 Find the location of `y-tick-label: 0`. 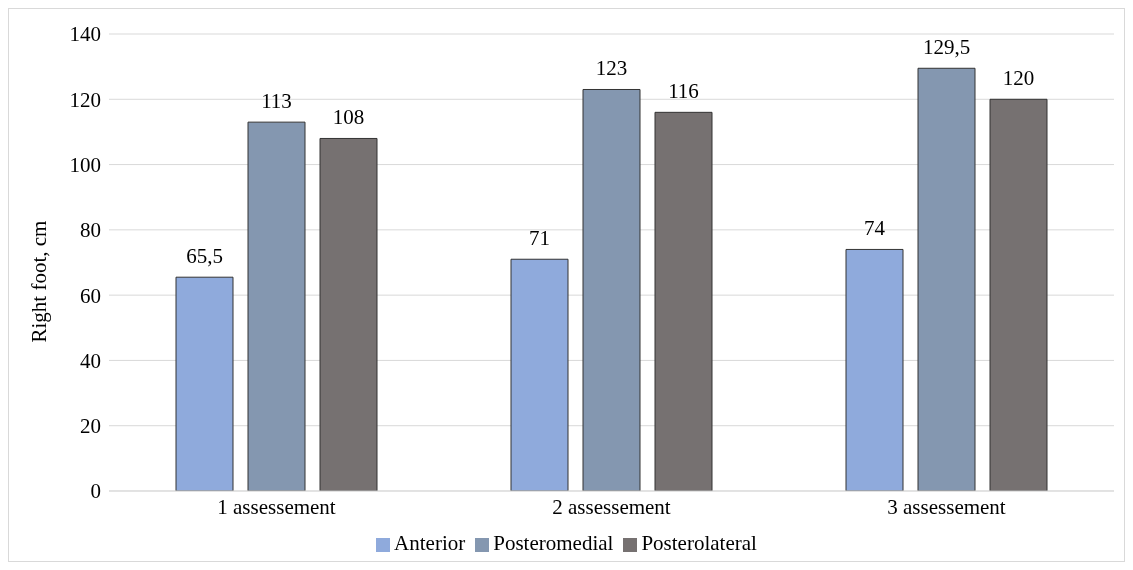

y-tick-label: 0 is located at coordinates (95, 491).